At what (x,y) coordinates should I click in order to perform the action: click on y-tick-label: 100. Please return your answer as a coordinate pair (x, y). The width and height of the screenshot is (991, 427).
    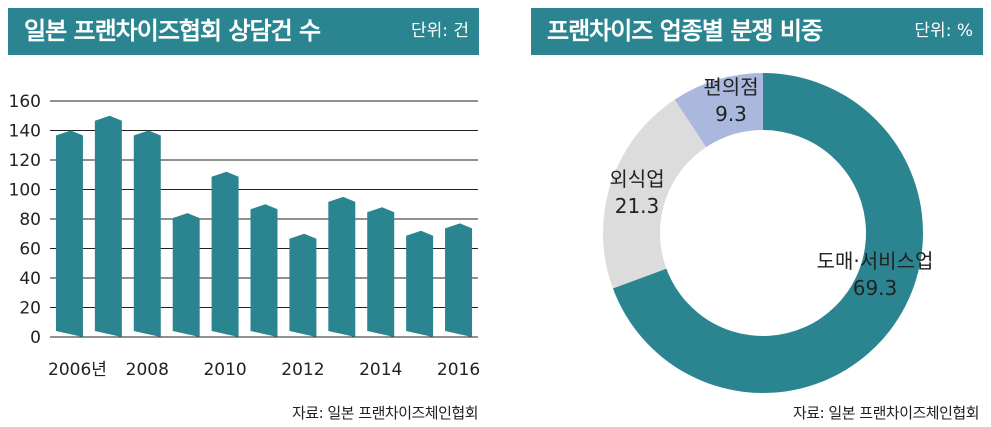
    Looking at the image, I should click on (25, 191).